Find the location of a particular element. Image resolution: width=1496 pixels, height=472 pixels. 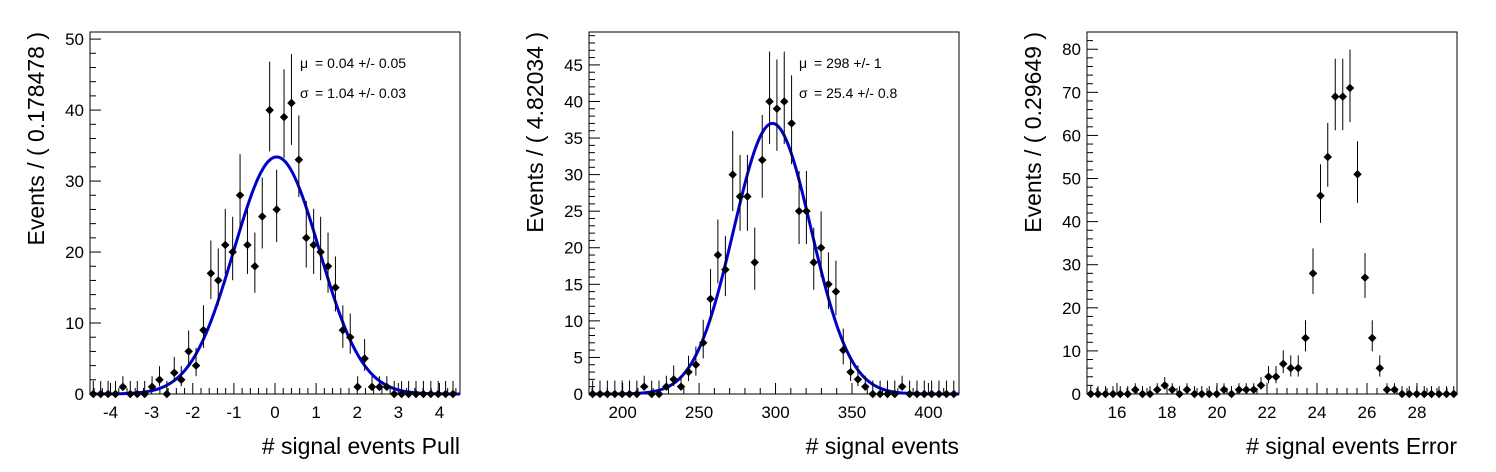

y-axis-title: Events / ( 0.29649 ) is located at coordinates (1033, 132).